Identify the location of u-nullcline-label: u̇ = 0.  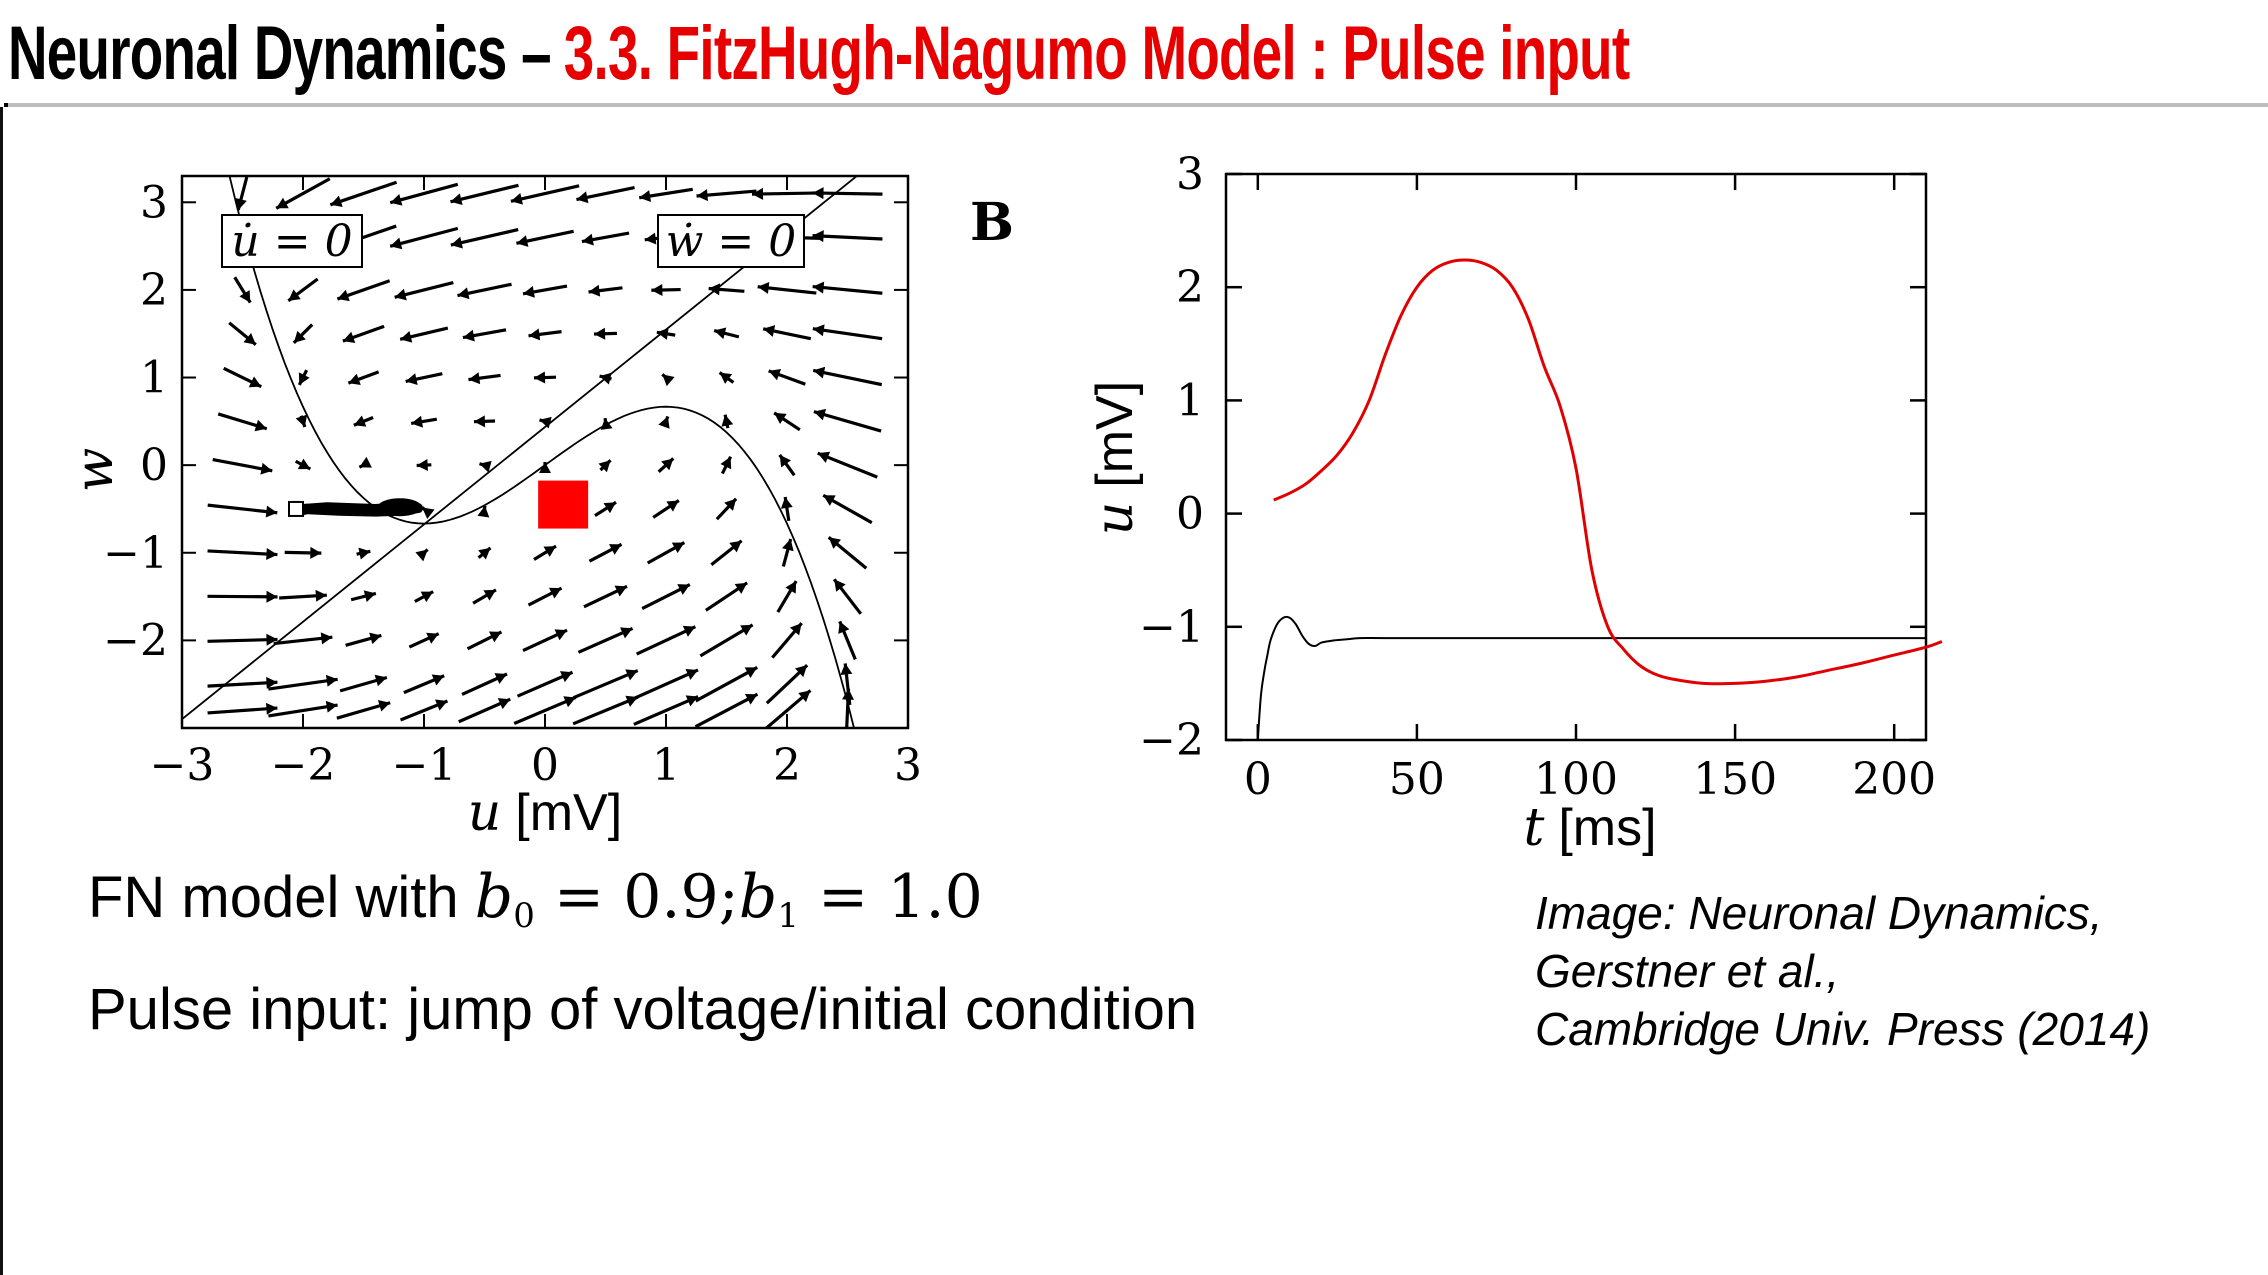
(291, 241).